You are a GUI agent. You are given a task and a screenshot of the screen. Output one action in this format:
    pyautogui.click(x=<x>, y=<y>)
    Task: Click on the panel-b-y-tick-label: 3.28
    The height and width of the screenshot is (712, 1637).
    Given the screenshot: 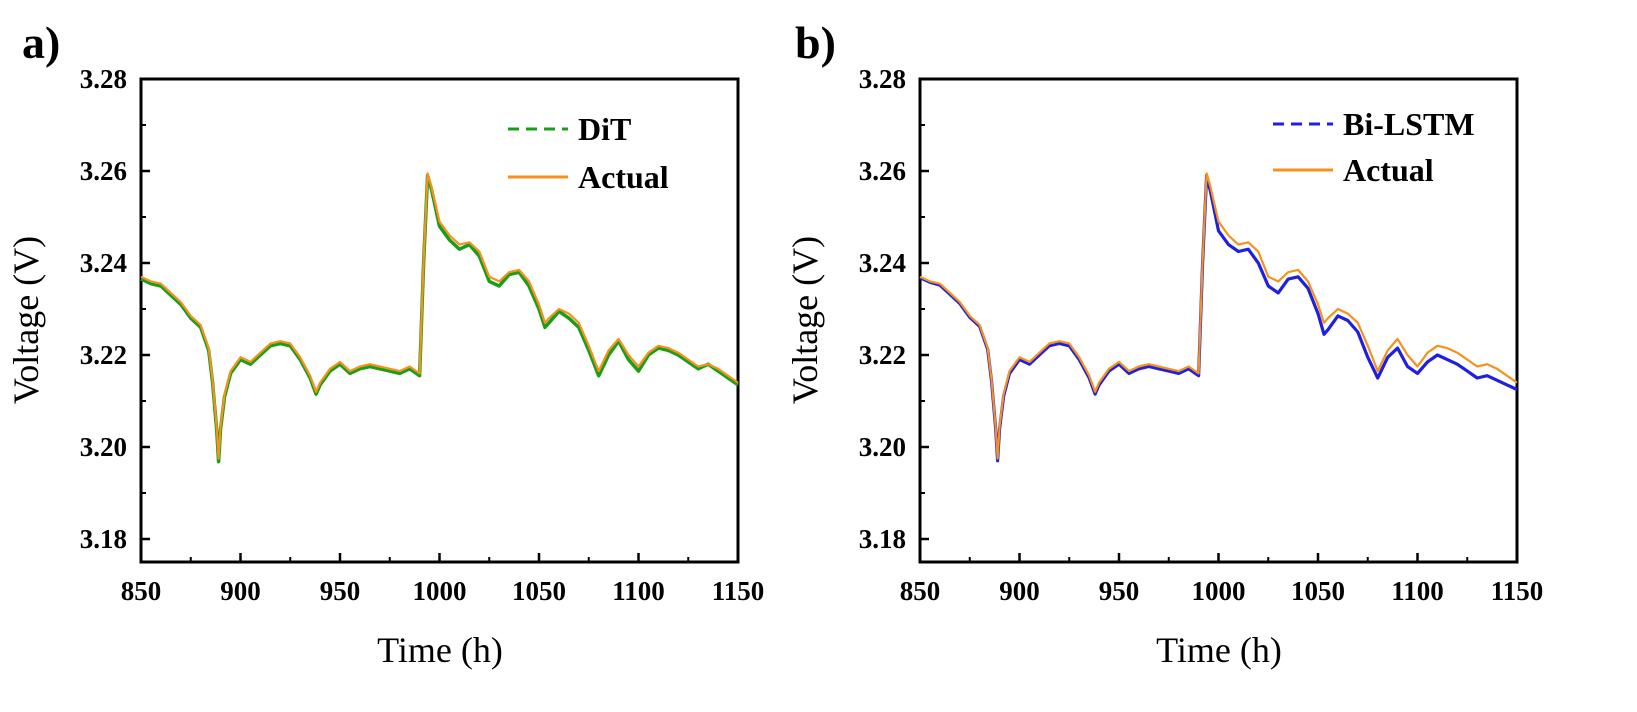 What is the action you would take?
    pyautogui.click(x=882, y=79)
    